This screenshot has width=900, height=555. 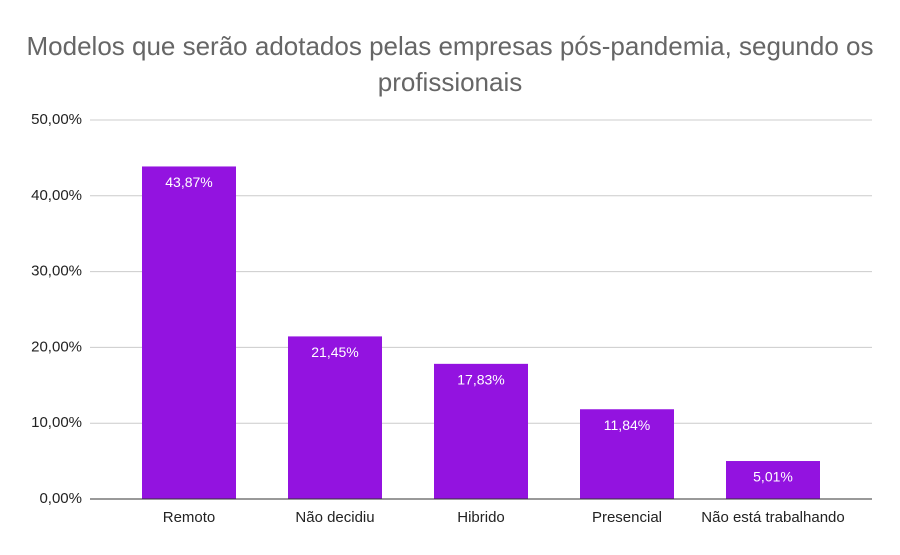 What do you see at coordinates (772, 517) in the screenshot?
I see `x-tick-label: Não está trabalhando` at bounding box center [772, 517].